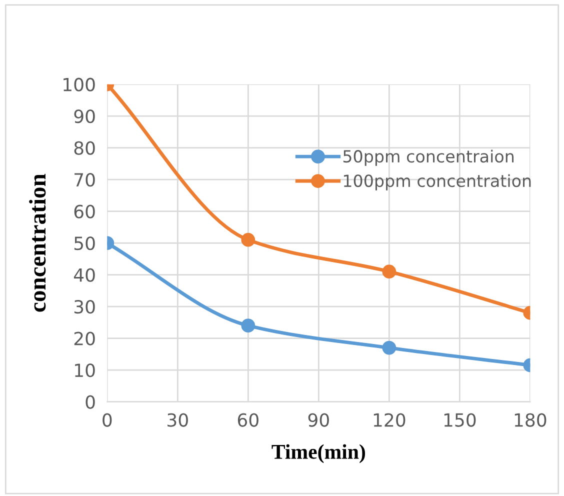 The image size is (564, 496). I want to click on y-tick-label: 80, so click(84, 148).